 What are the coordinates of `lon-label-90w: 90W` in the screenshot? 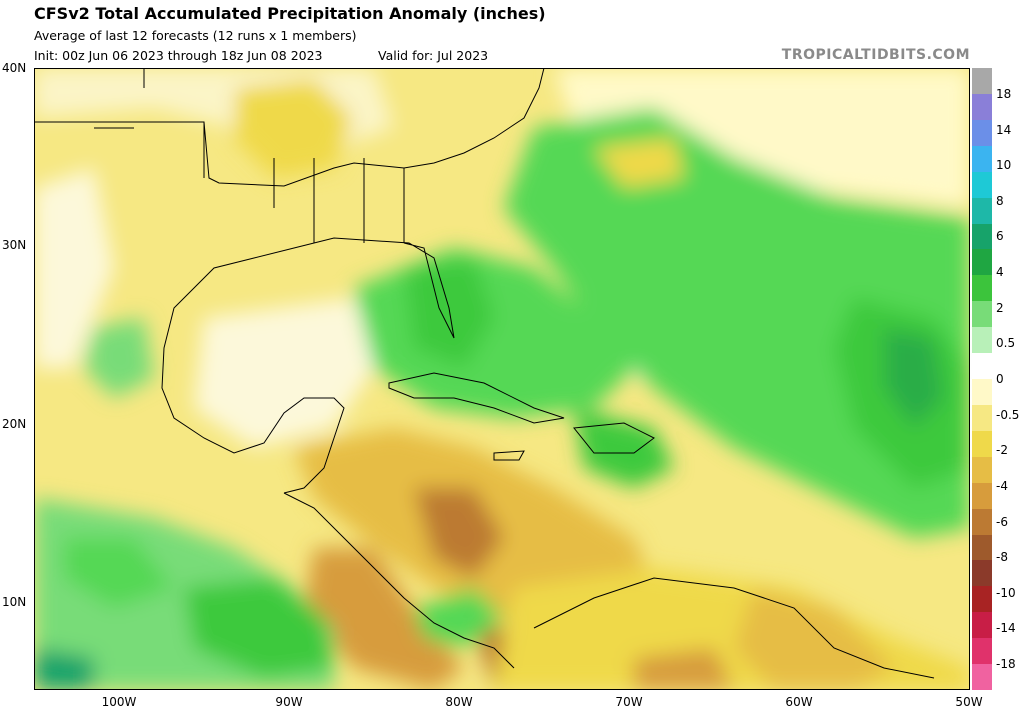 It's located at (289, 702).